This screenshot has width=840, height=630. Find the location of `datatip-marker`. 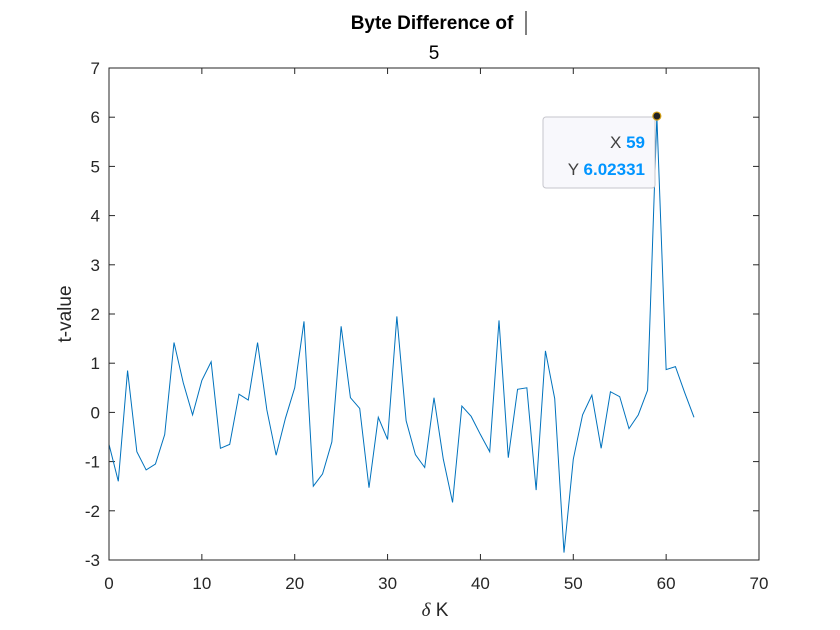

datatip-marker is located at coordinates (657, 116).